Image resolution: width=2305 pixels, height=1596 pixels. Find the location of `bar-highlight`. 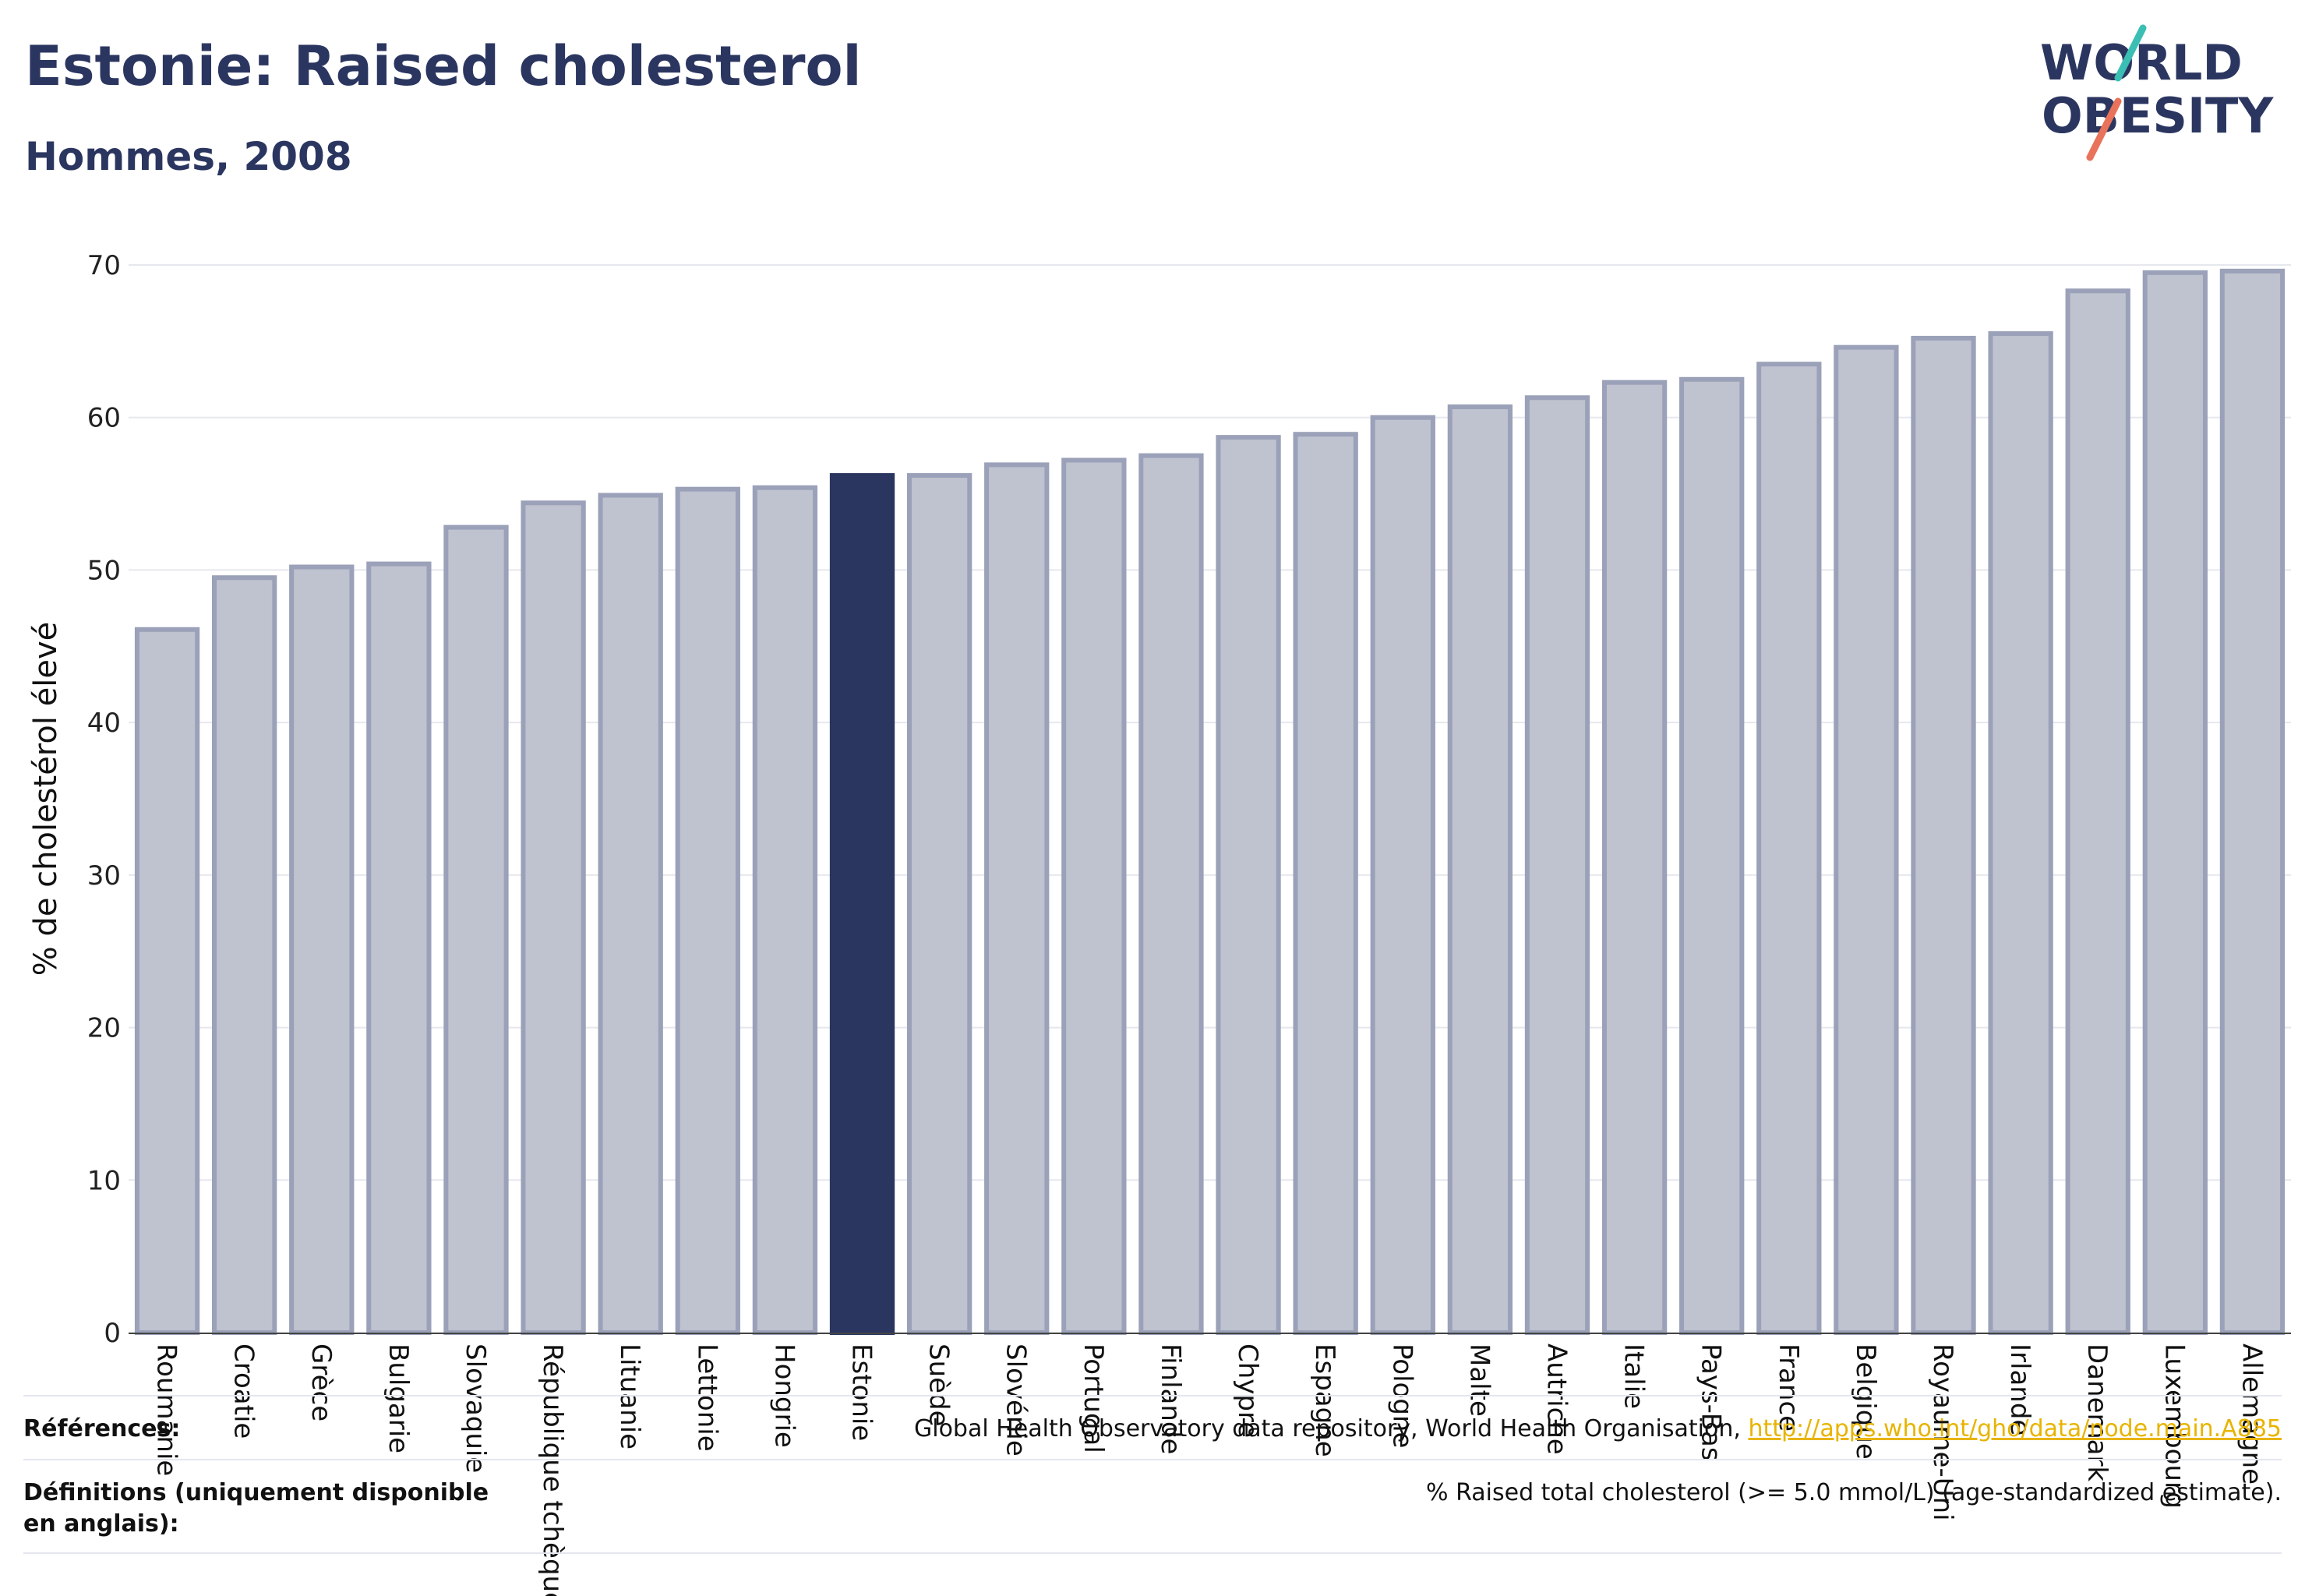

bar-highlight is located at coordinates (862, 904).